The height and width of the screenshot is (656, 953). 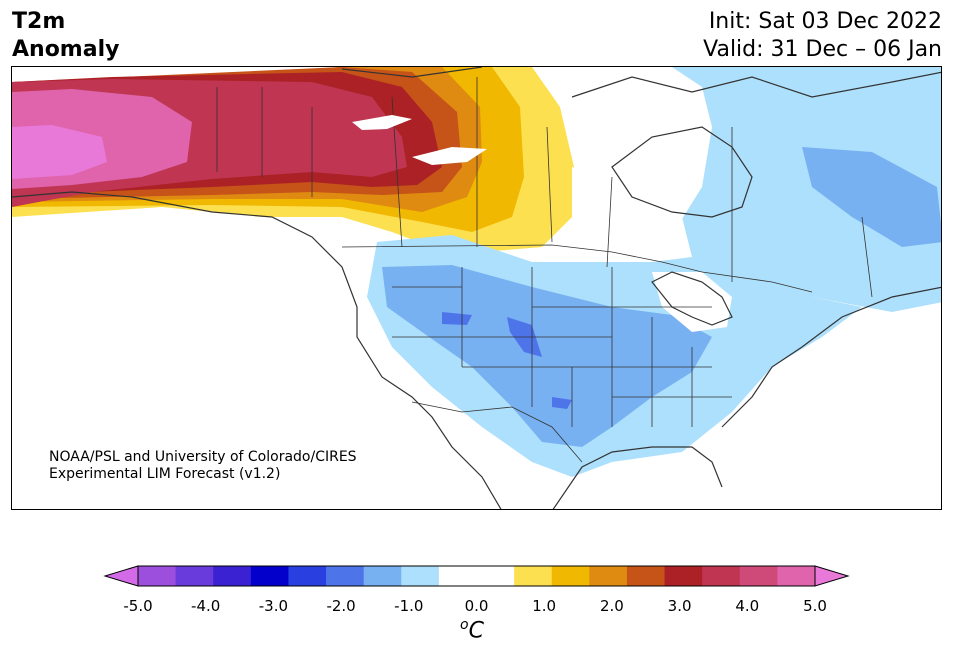 What do you see at coordinates (641, 82) in the screenshot?
I see `arctic-coastline` at bounding box center [641, 82].